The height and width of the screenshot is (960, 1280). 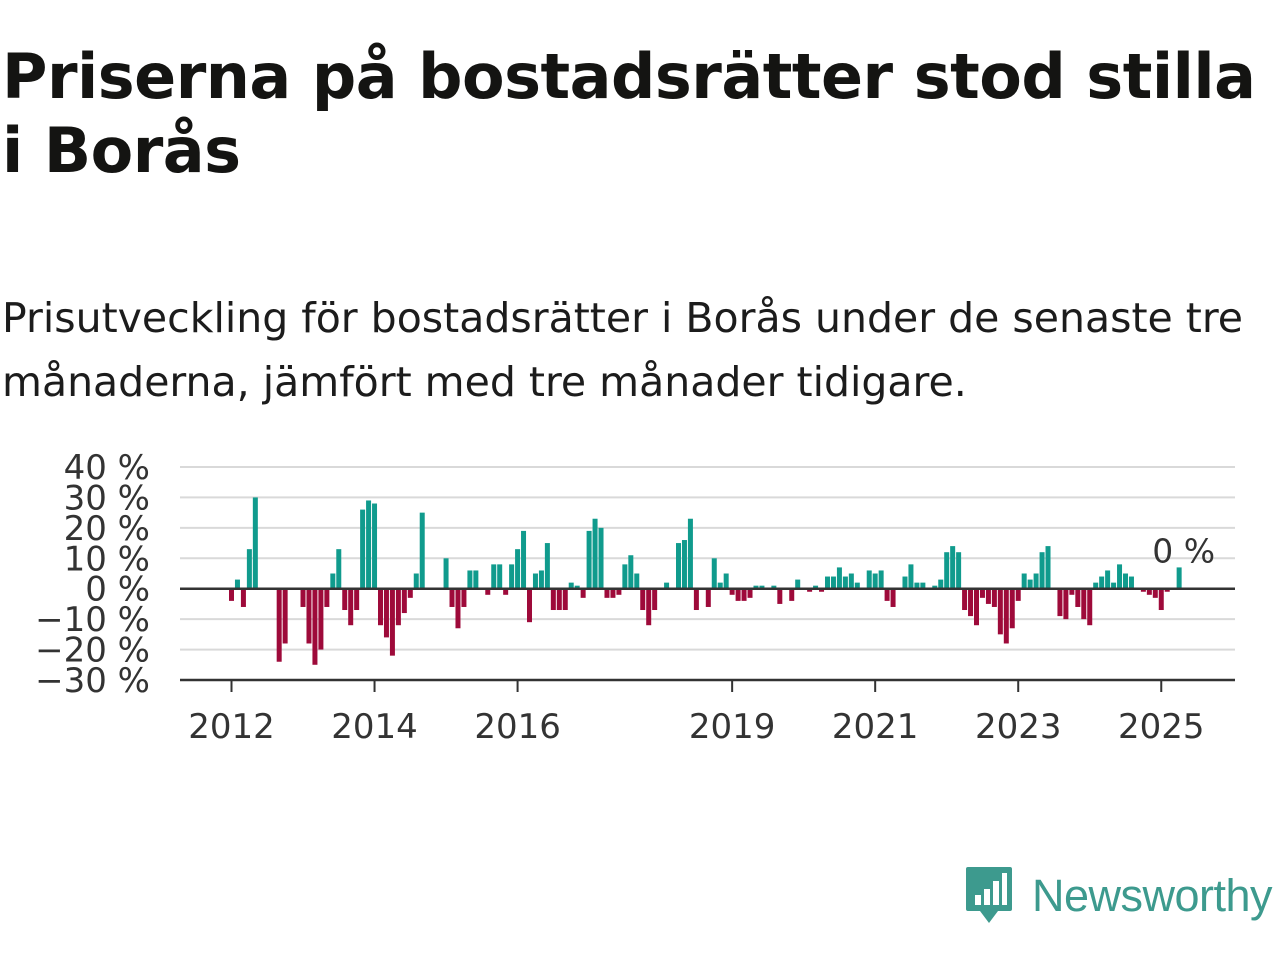 I want to click on y-tick-label: −30 %, so click(x=92, y=681).